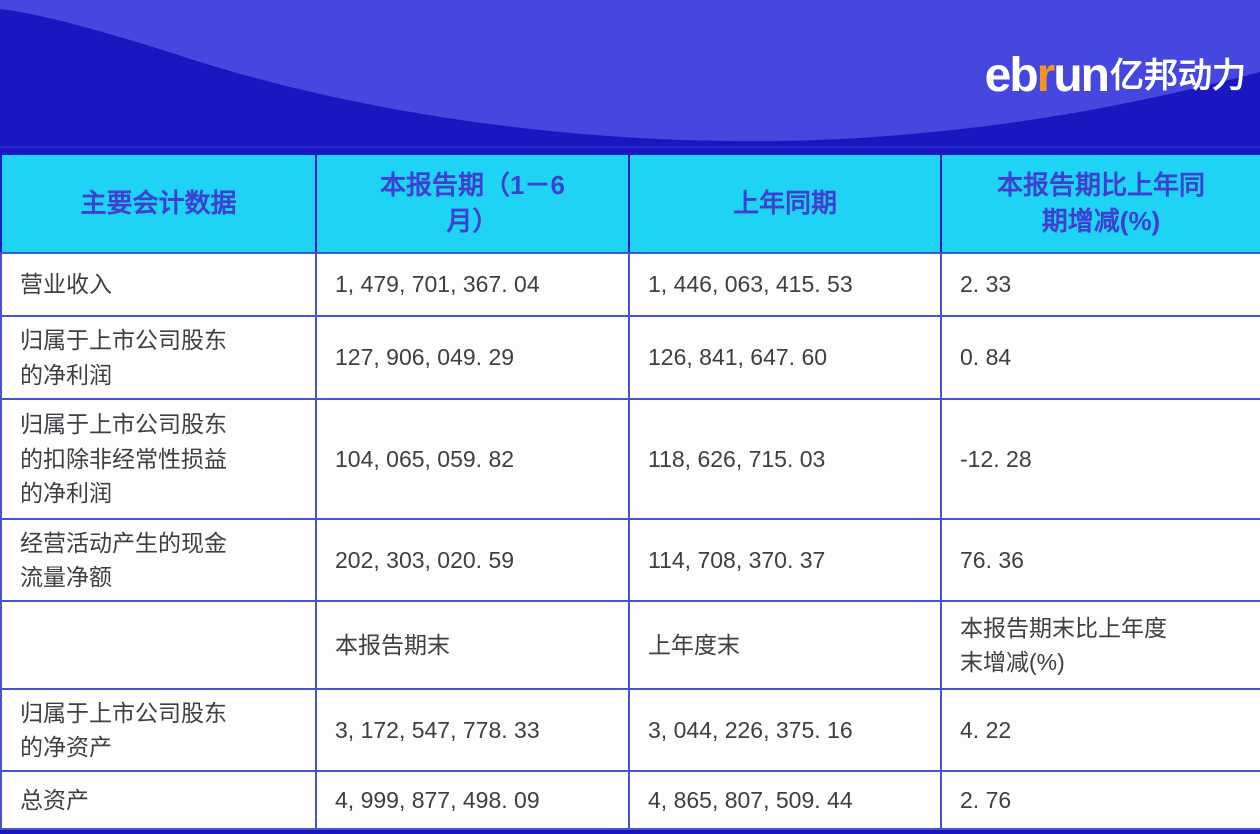 This screenshot has height=834, width=1260. Describe the element at coordinates (1100, 645) in the screenshot. I see `subheader-change-pct: 本报告期末比上年度 末增减(%)` at that location.